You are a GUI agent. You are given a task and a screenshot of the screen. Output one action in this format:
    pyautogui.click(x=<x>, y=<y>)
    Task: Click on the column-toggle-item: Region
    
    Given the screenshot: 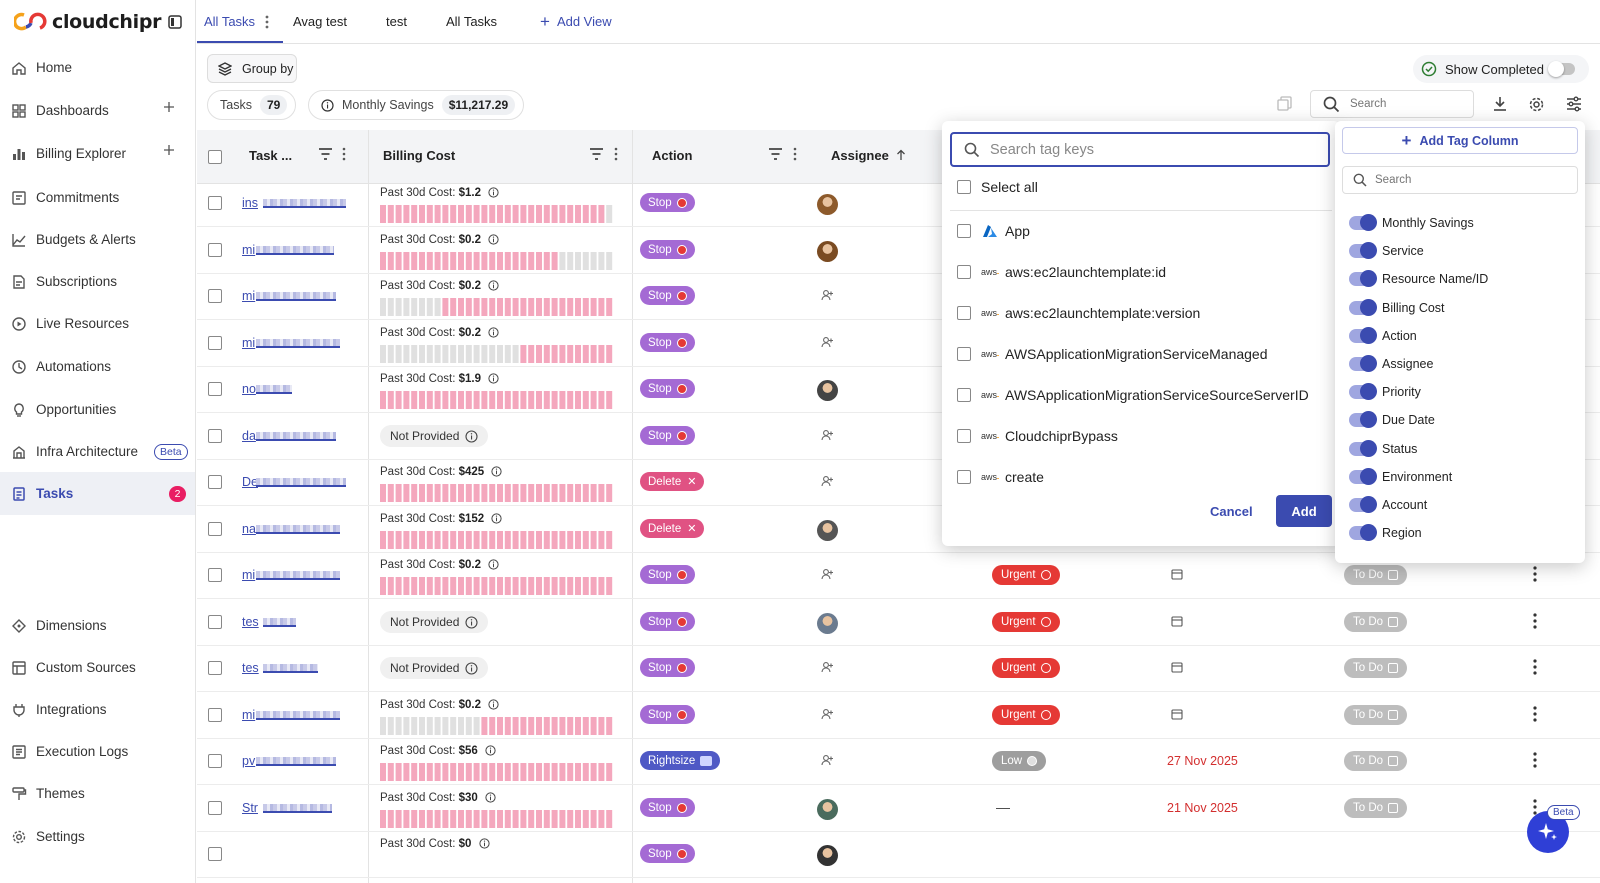 What is the action you would take?
    pyautogui.click(x=1385, y=533)
    